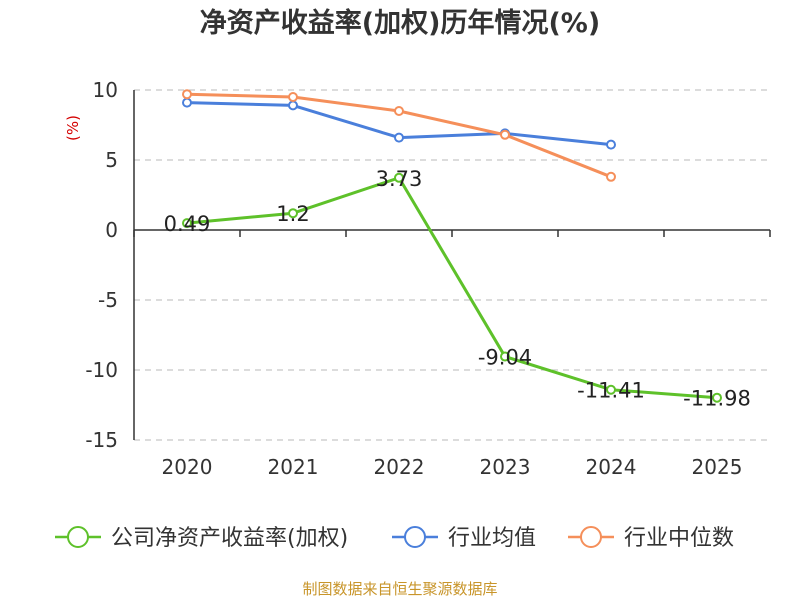  I want to click on y-tick-label: 5, so click(111, 160).